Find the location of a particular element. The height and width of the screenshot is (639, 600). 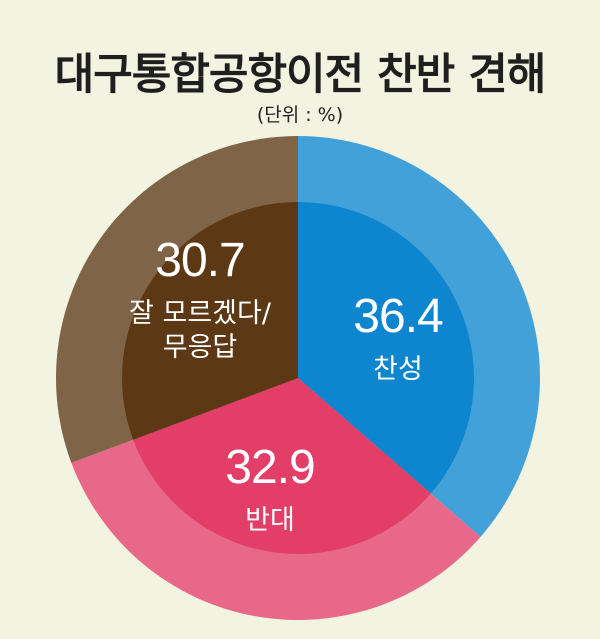

slice-category-label-3: 잘 모르겠다/ is located at coordinates (200, 313).